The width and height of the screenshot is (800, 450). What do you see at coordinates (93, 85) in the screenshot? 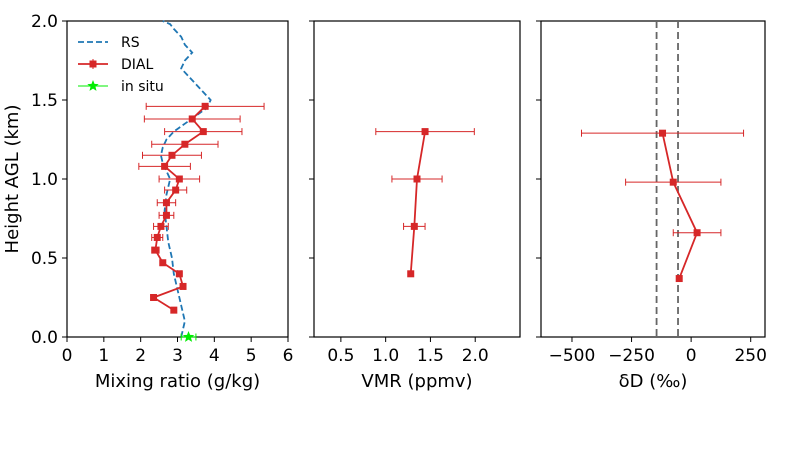
I see `legend-swatch-in-situ` at bounding box center [93, 85].